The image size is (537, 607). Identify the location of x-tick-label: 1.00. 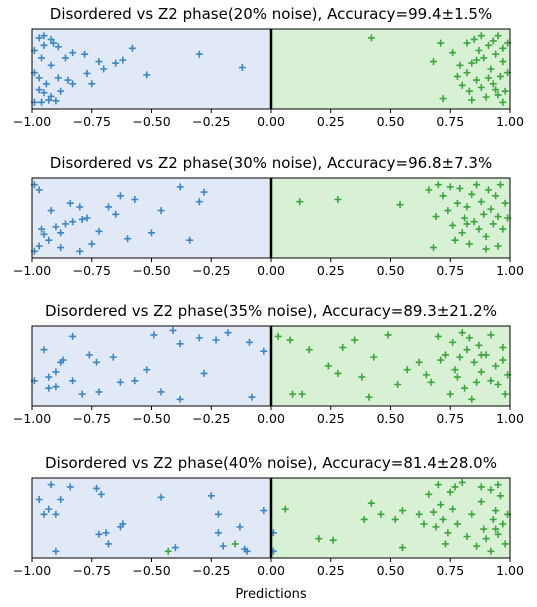
(510, 270).